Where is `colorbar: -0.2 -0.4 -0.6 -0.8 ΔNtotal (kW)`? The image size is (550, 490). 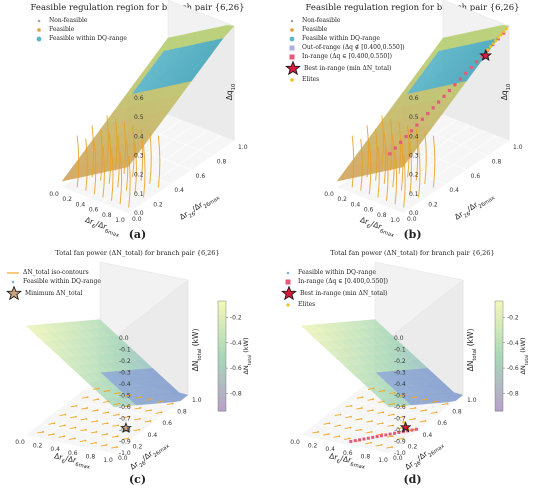
colorbar: -0.2 -0.4 -0.6 -0.8 ΔNtotal (kW) is located at coordinates (235, 356).